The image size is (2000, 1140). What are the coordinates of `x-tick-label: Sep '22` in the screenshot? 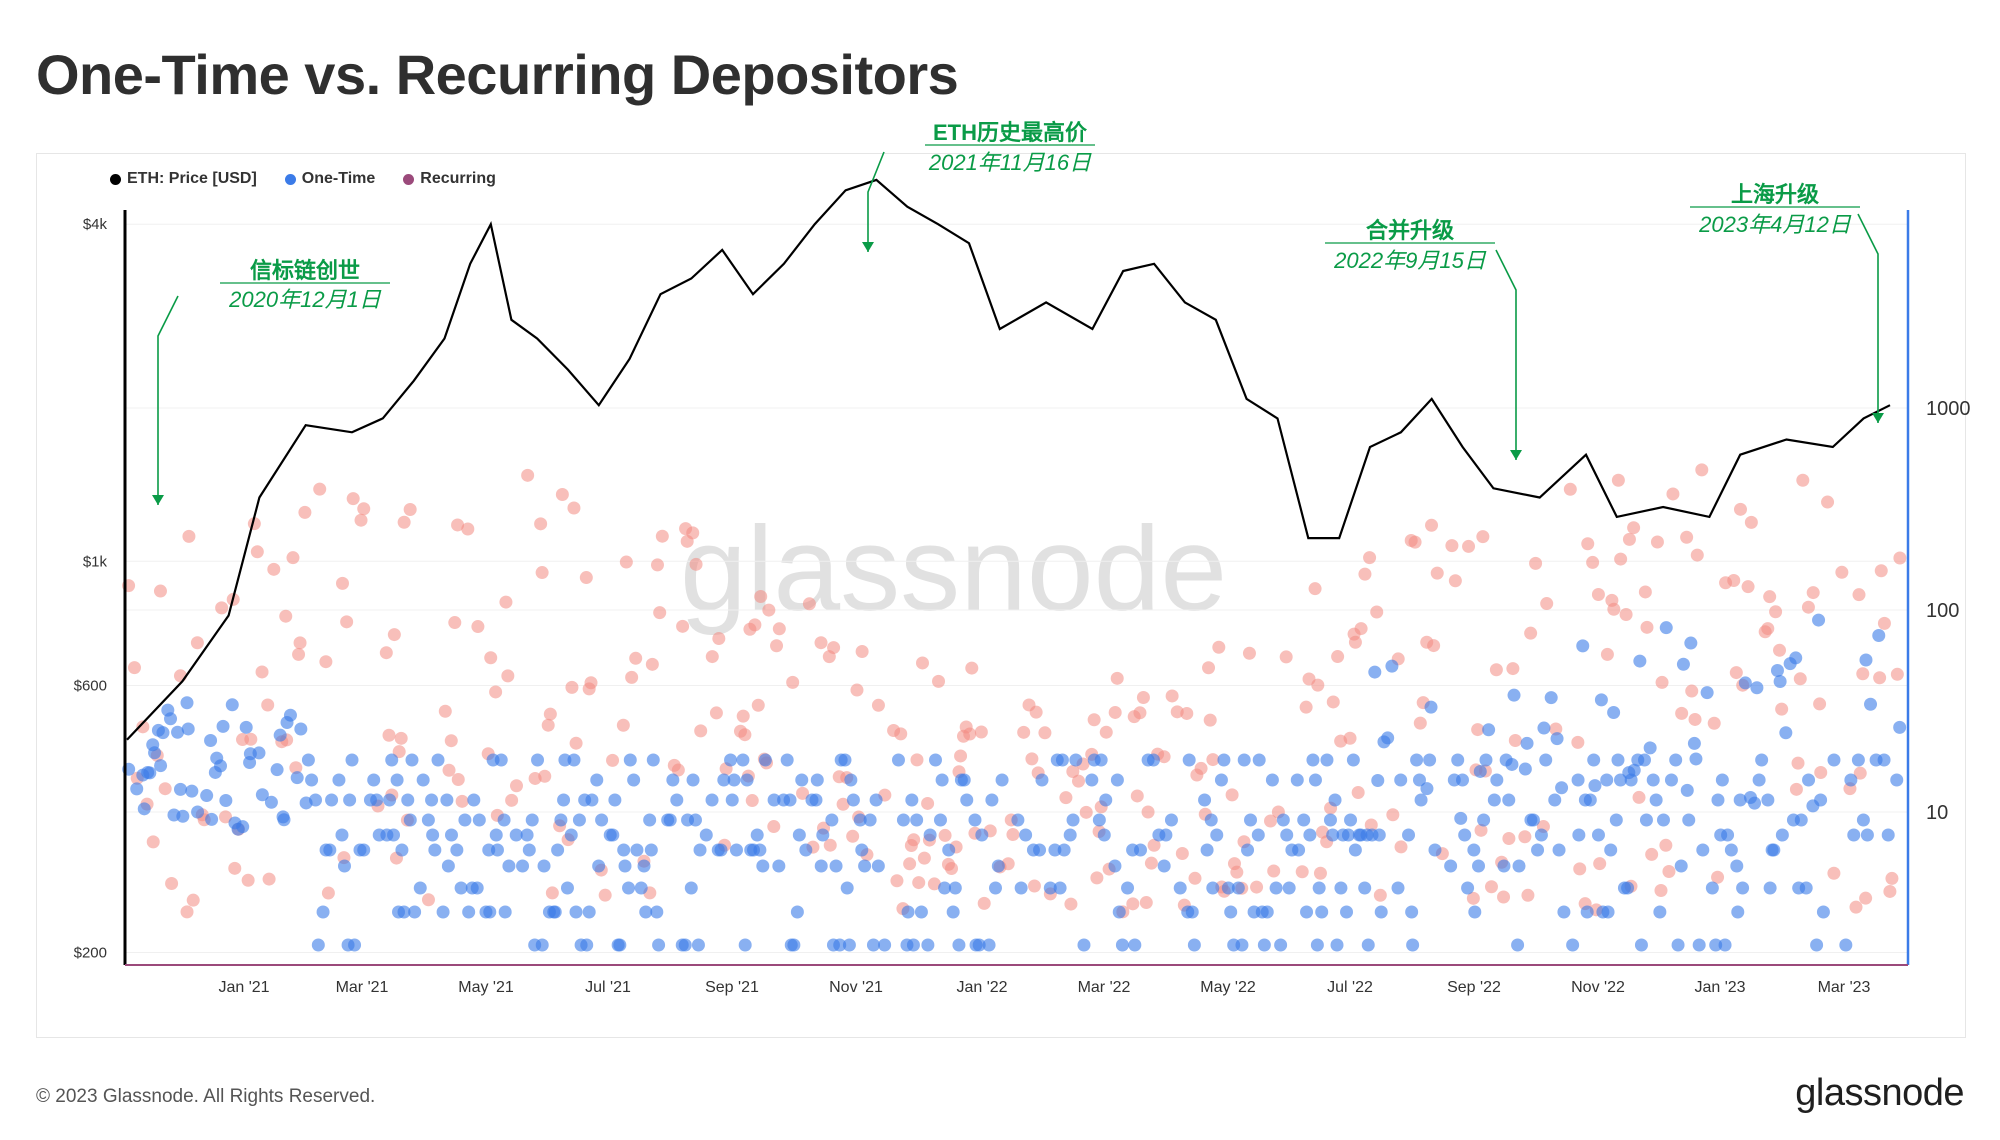 It's located at (1474, 987).